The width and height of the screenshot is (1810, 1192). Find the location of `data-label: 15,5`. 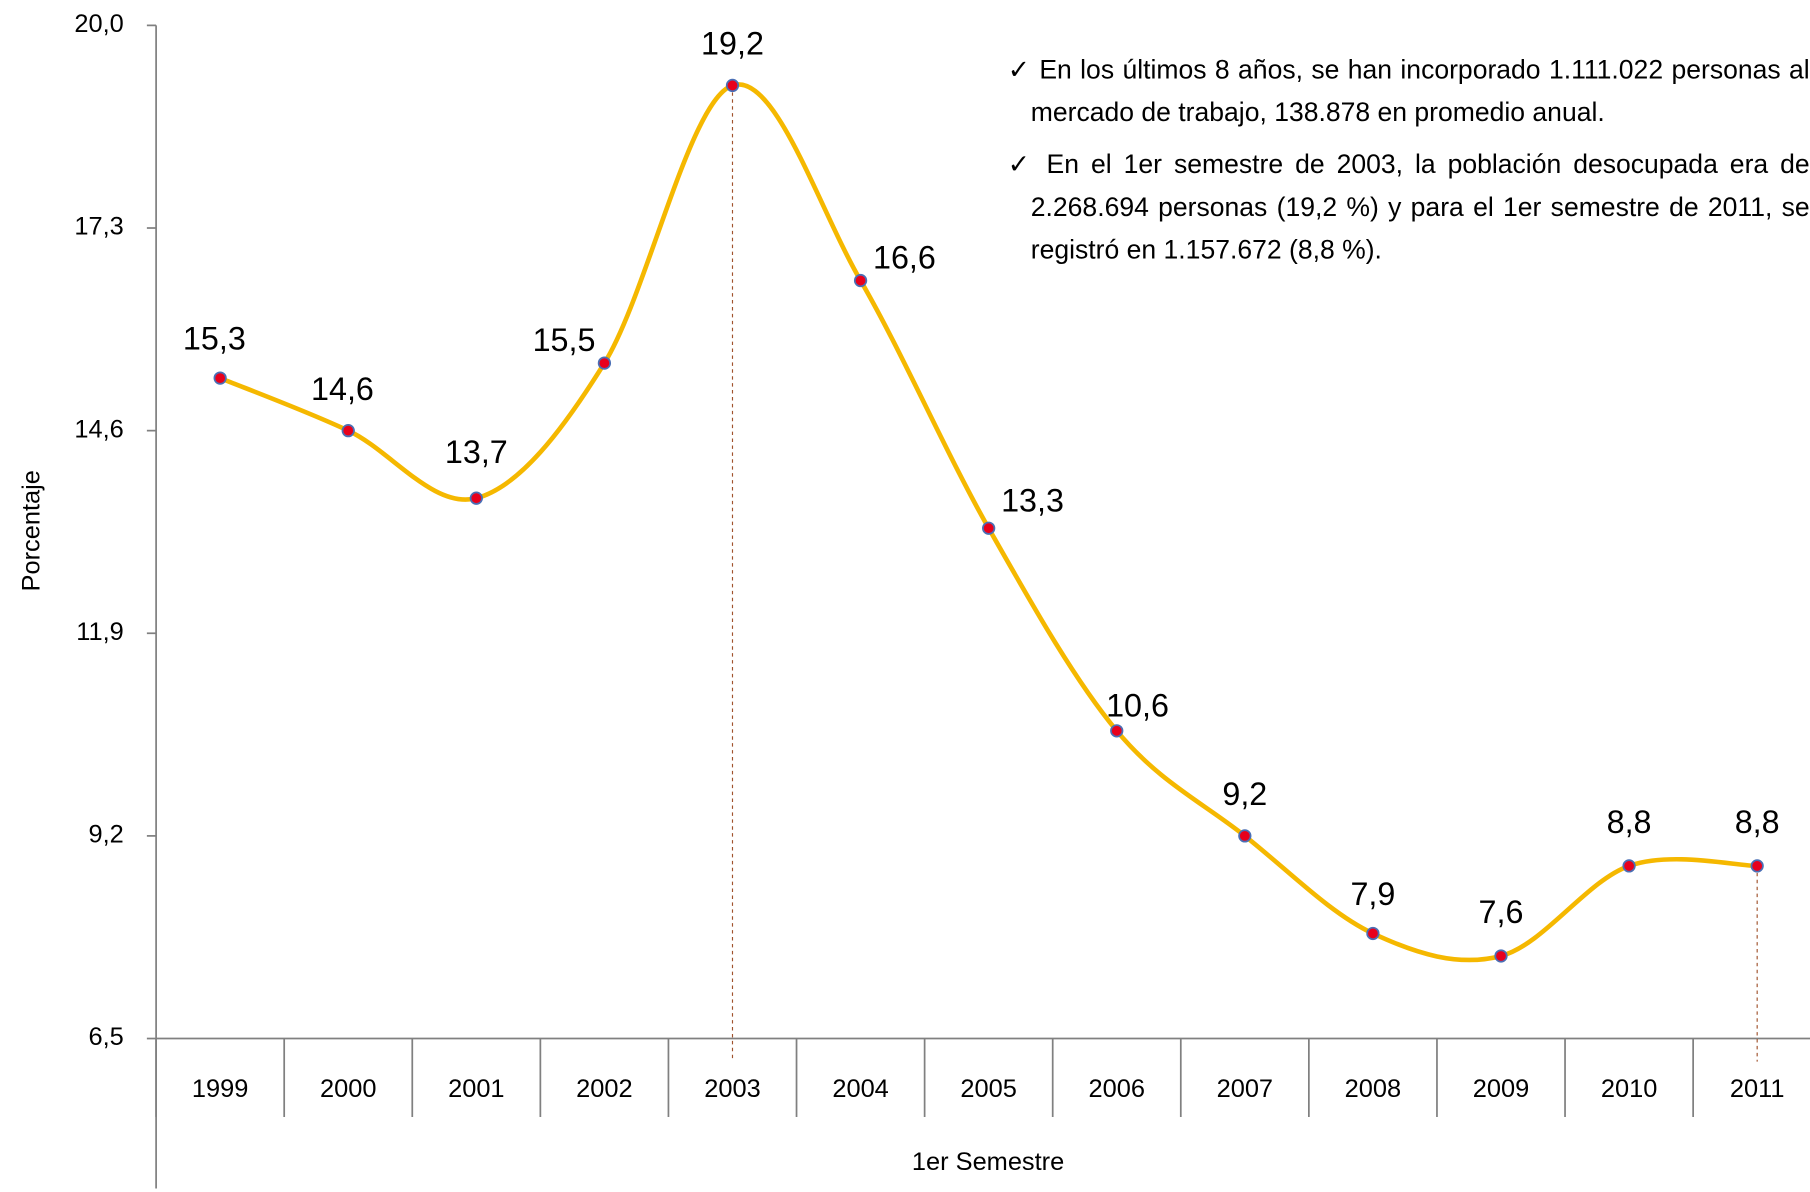

data-label: 15,5 is located at coordinates (564, 340).